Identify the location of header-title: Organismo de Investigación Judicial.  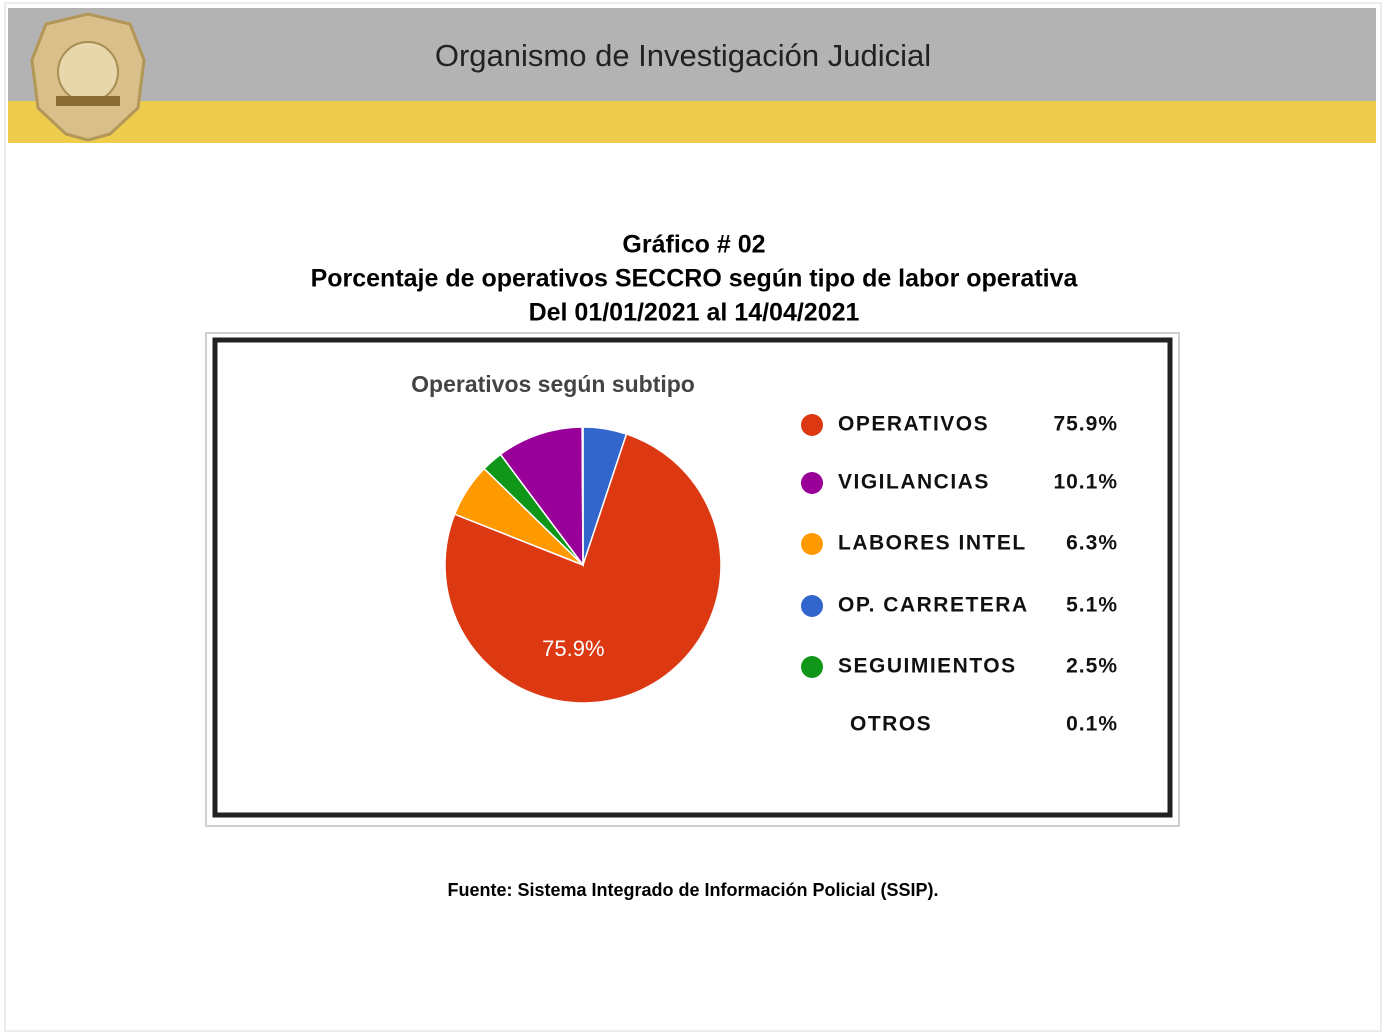
(683, 55).